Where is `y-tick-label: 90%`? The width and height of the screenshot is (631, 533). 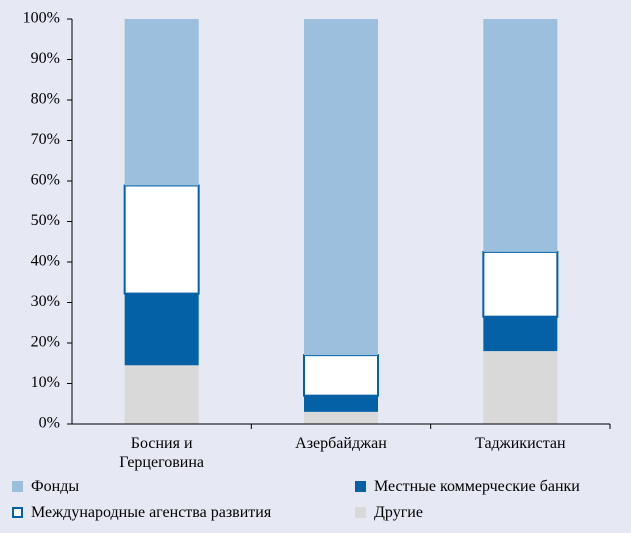
y-tick-label: 90% is located at coordinates (45, 58).